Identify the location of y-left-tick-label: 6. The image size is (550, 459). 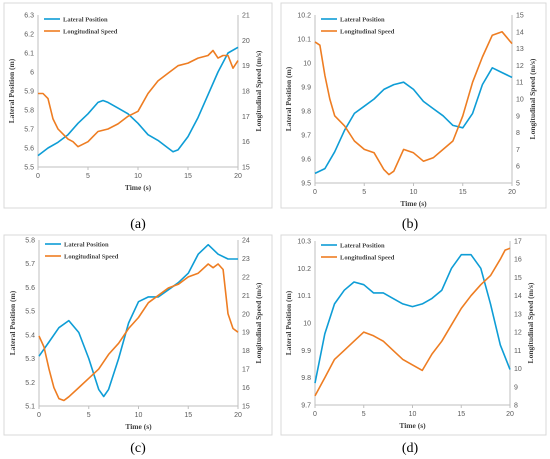
(32, 73).